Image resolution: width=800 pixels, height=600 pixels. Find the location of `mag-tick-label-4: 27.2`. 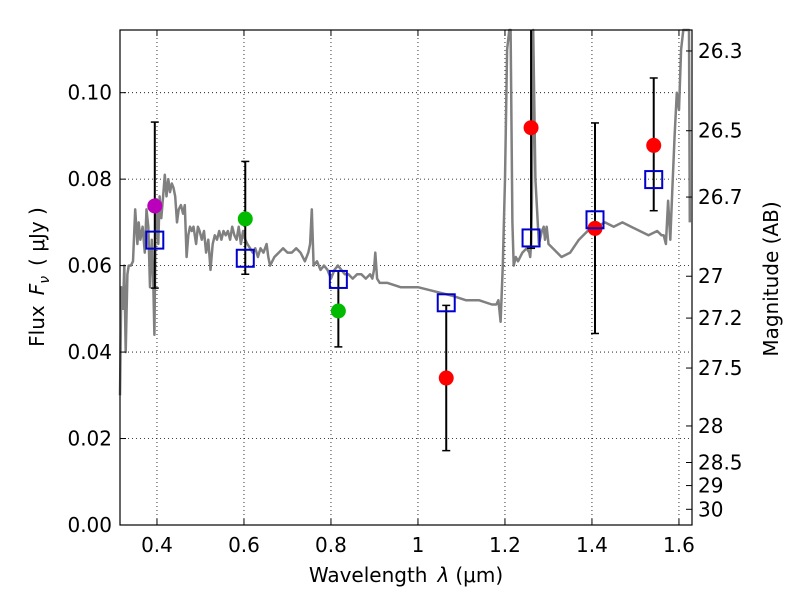

mag-tick-label-4: 27.2 is located at coordinates (720, 318).